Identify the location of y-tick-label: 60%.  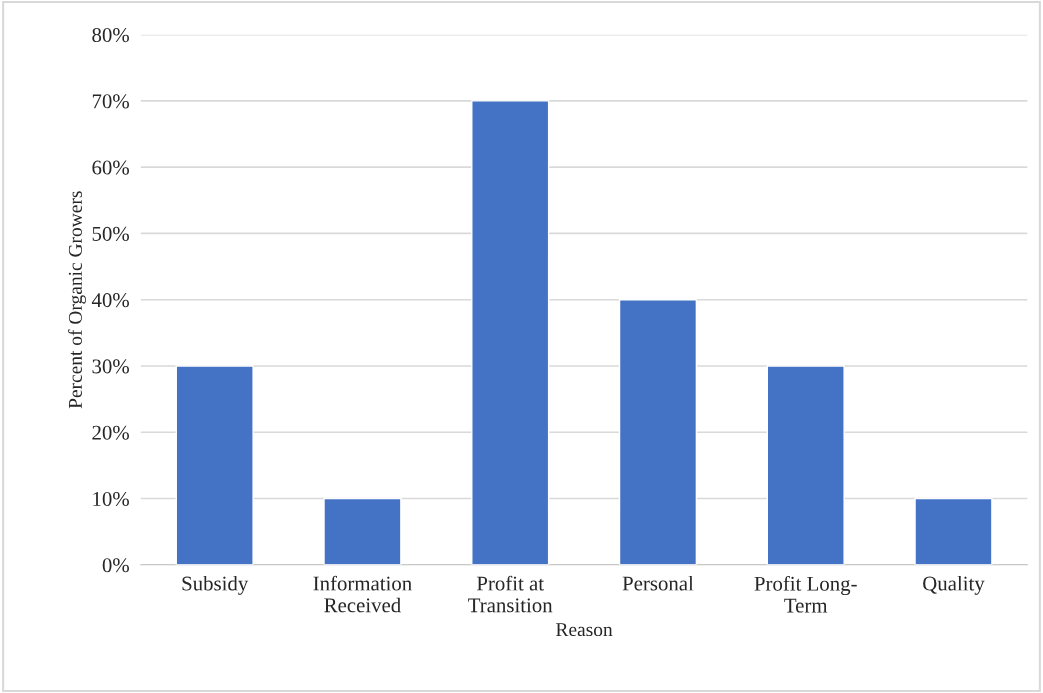
(110, 167).